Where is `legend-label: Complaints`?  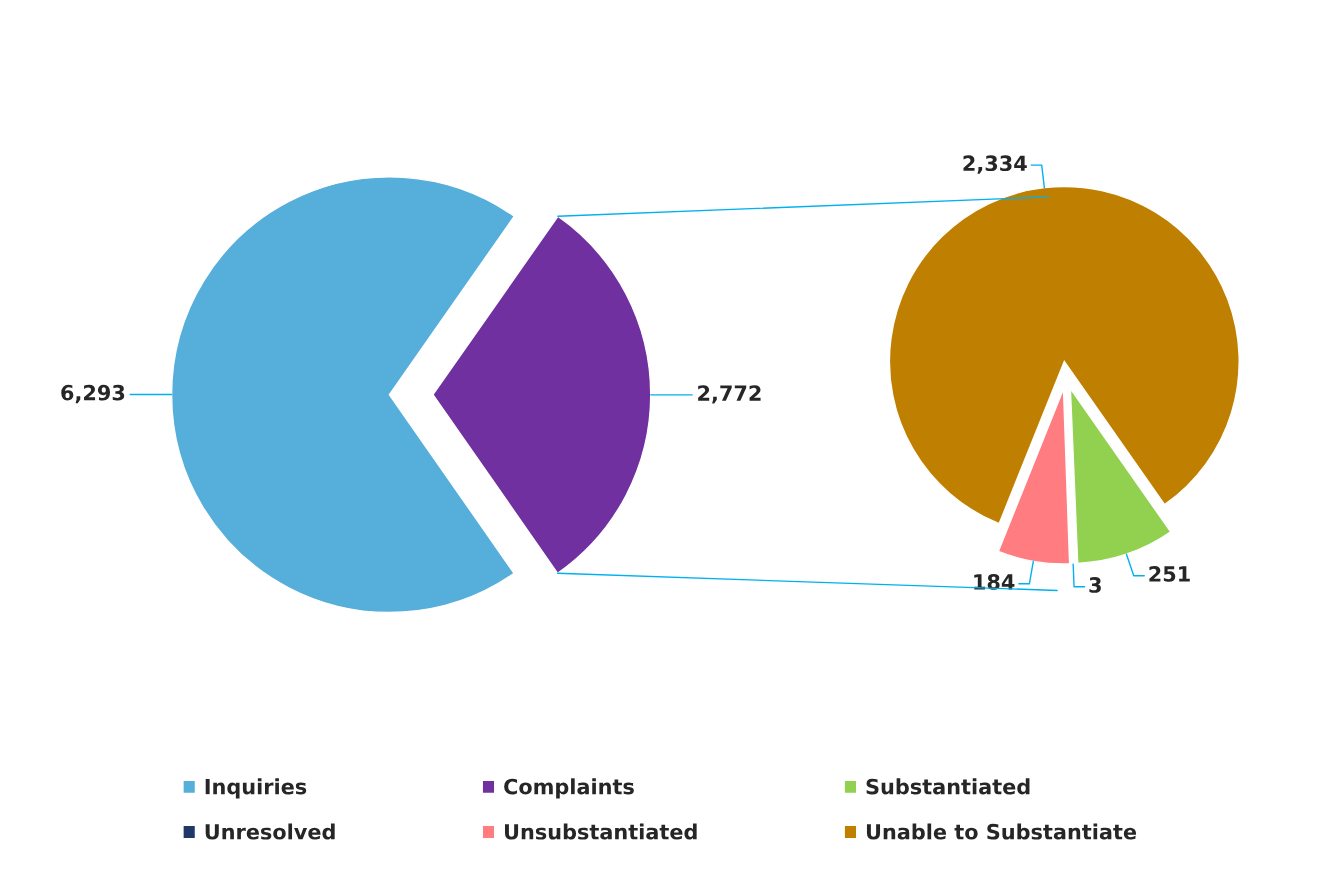
legend-label: Complaints is located at coordinates (569, 788).